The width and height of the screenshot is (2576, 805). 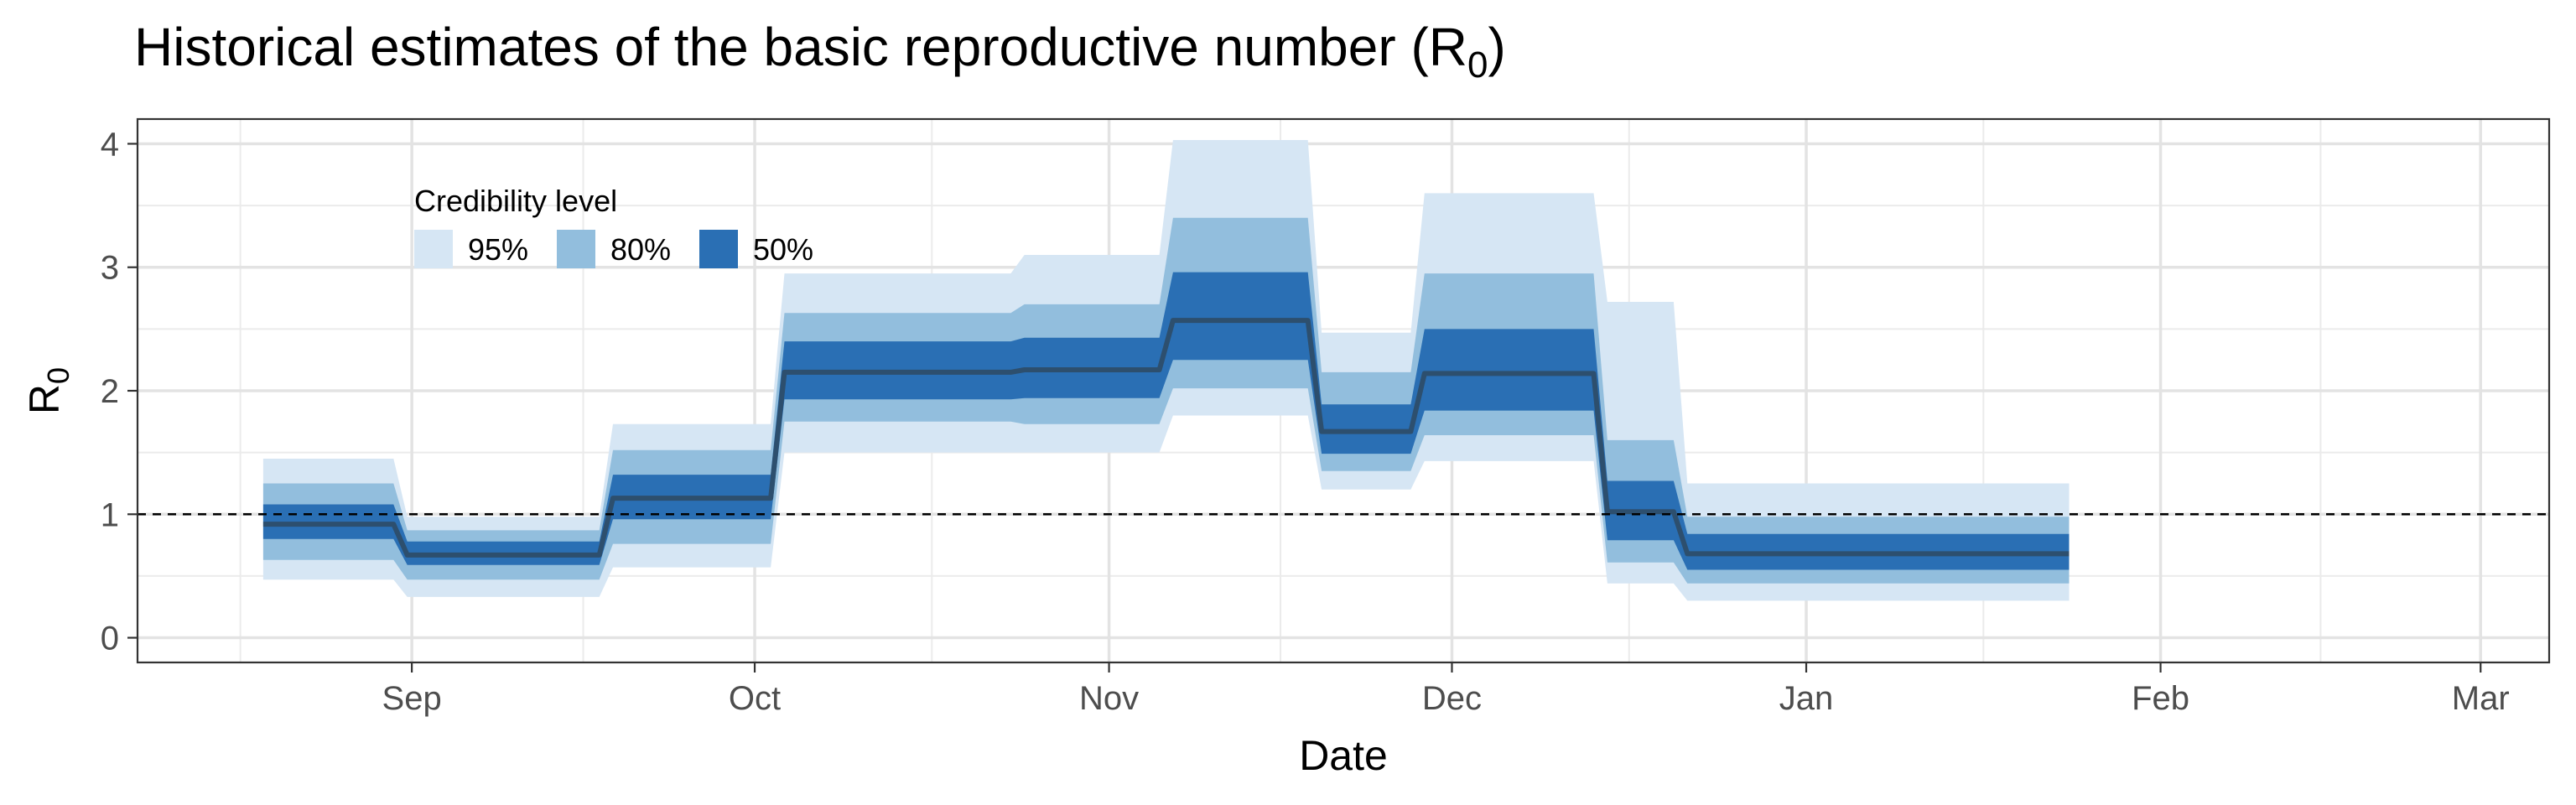 I want to click on legend-label: 95%, so click(x=498, y=249).